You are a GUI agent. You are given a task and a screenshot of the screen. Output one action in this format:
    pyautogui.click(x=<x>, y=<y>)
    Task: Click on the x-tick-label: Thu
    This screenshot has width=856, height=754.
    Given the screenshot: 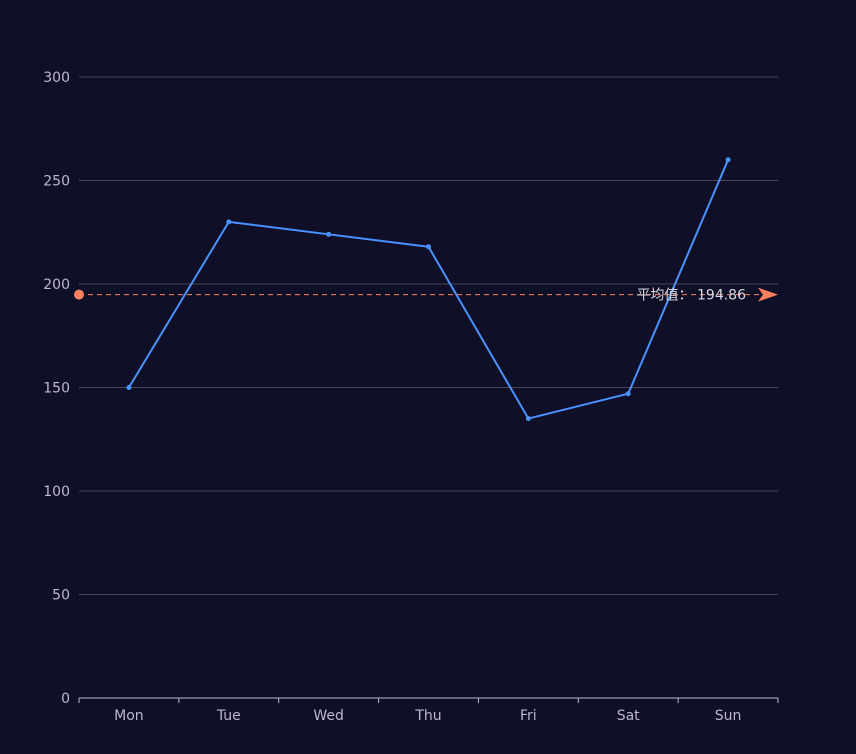 What is the action you would take?
    pyautogui.click(x=427, y=716)
    